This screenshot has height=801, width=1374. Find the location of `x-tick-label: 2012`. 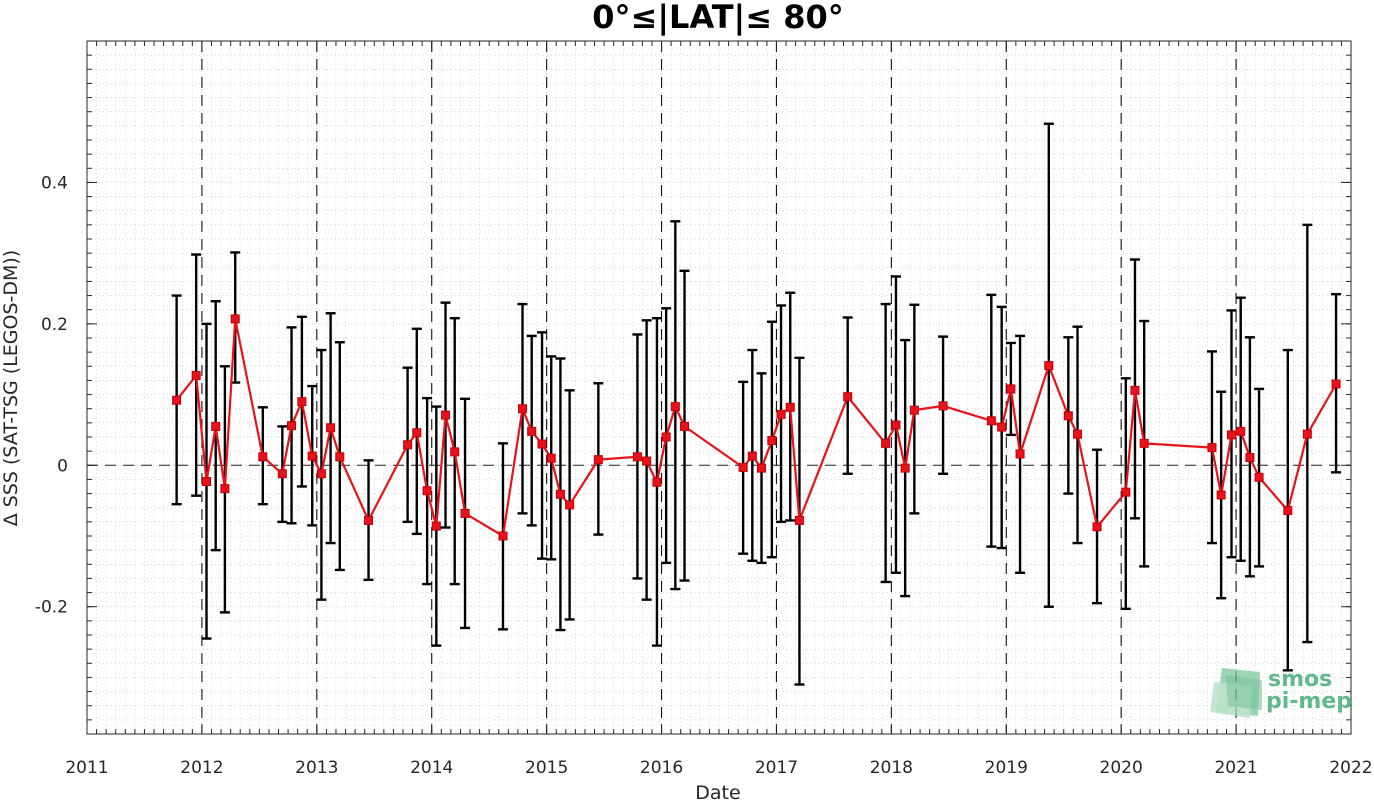

x-tick-label: 2012 is located at coordinates (201, 768).